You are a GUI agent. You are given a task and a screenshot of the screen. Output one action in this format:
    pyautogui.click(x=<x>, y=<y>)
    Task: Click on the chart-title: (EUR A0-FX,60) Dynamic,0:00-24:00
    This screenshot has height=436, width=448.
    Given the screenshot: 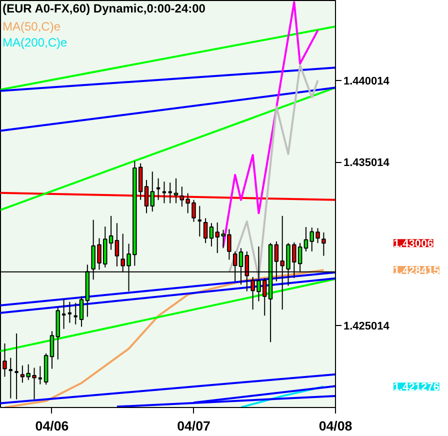 What is the action you would take?
    pyautogui.click(x=104, y=9)
    